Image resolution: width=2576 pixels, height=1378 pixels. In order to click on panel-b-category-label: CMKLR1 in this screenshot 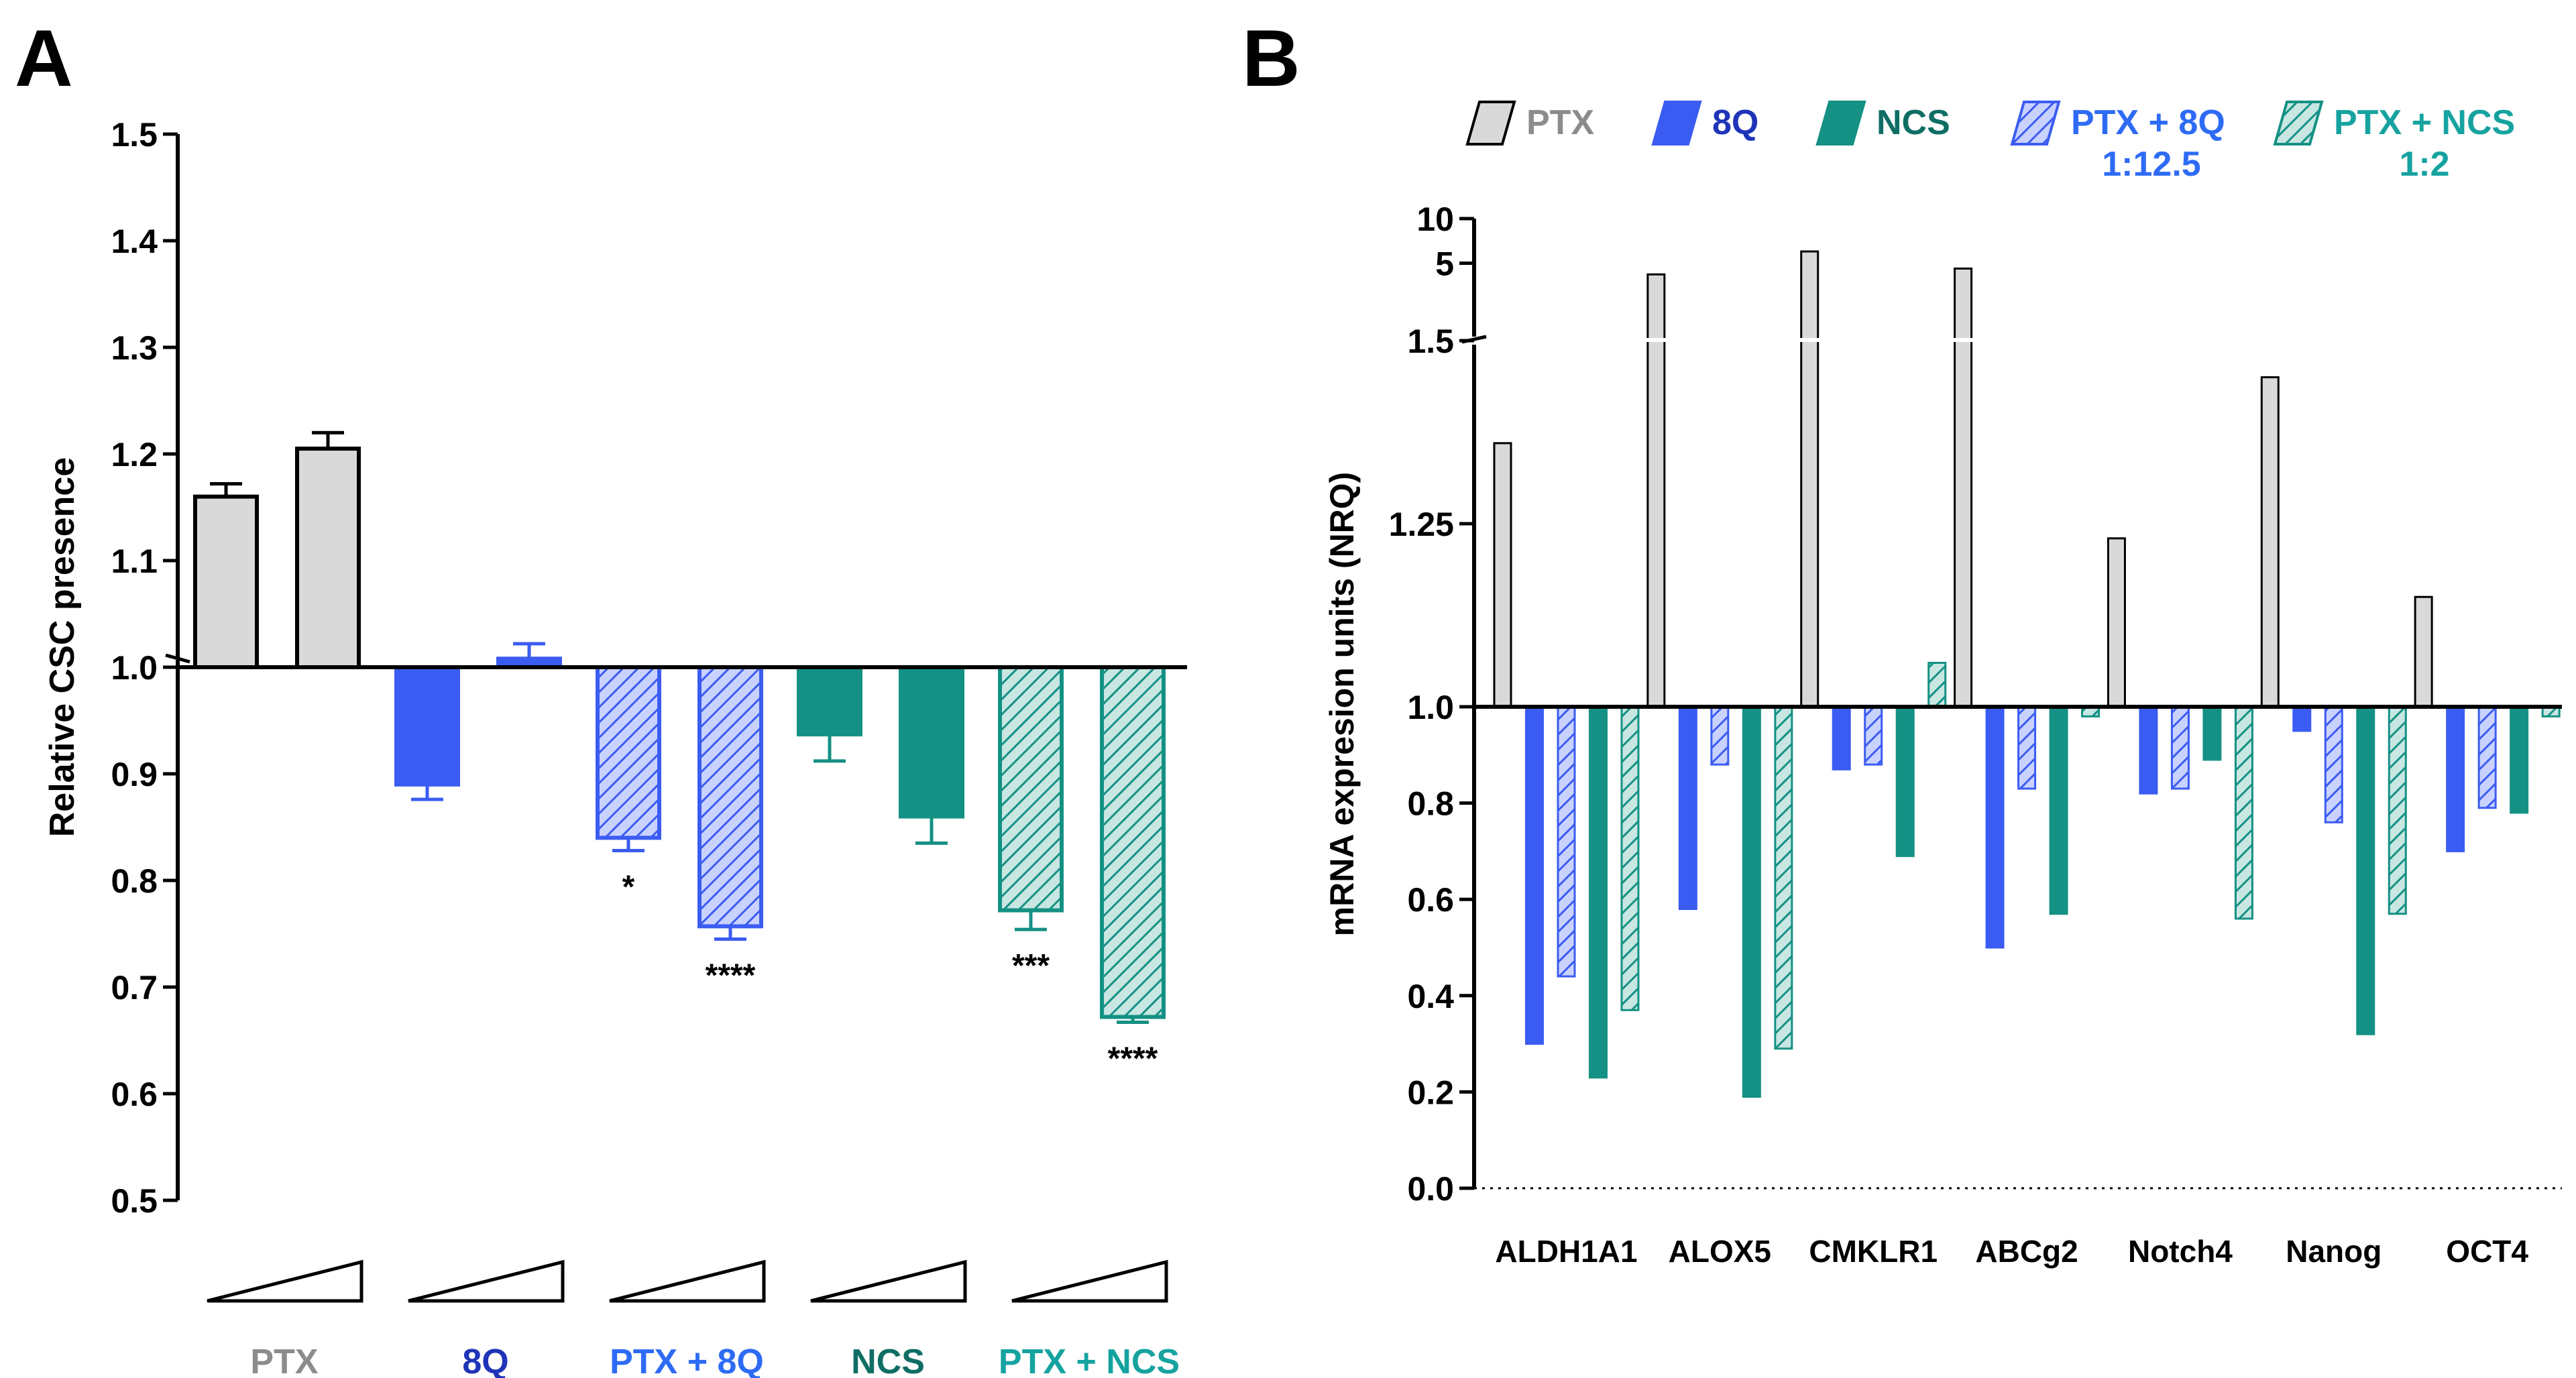, I will do `click(1873, 1251)`.